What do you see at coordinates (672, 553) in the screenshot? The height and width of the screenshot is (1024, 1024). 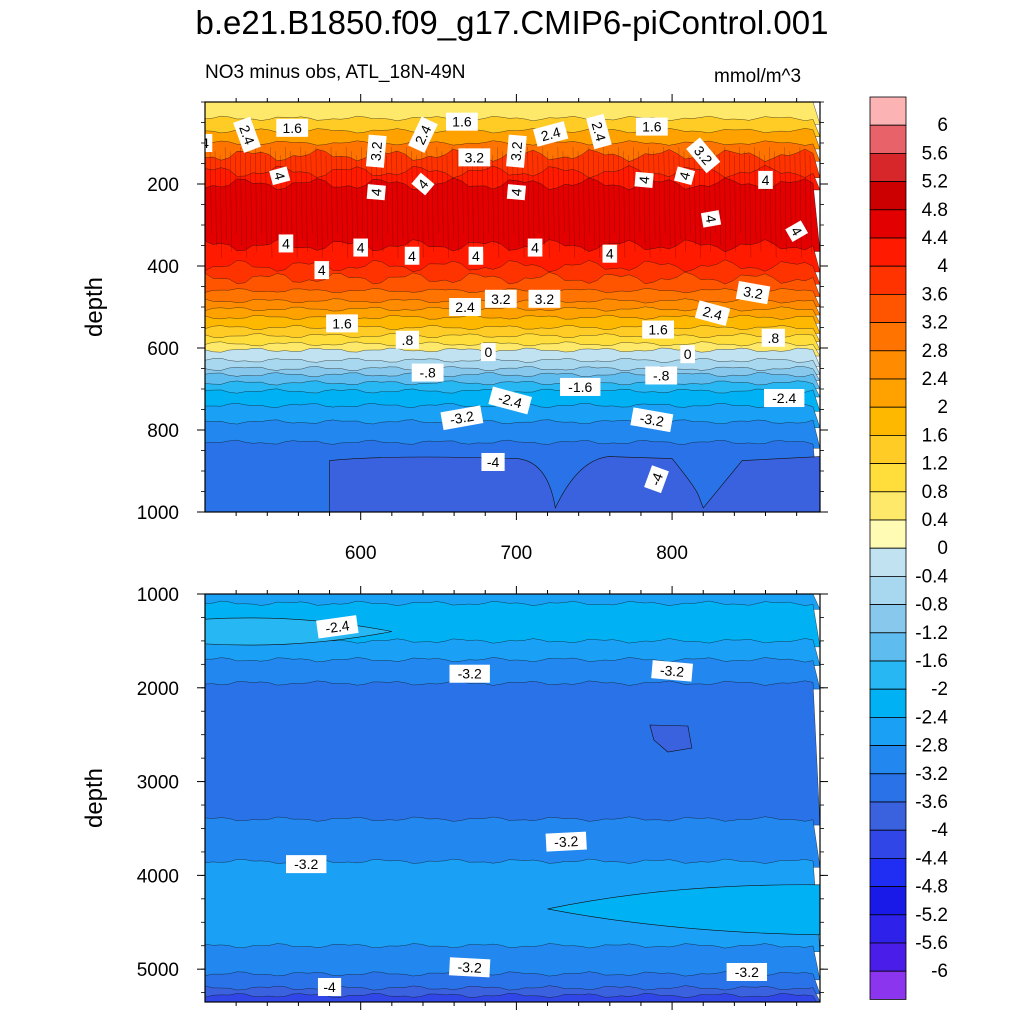 I see `xtick-label-2: 800` at bounding box center [672, 553].